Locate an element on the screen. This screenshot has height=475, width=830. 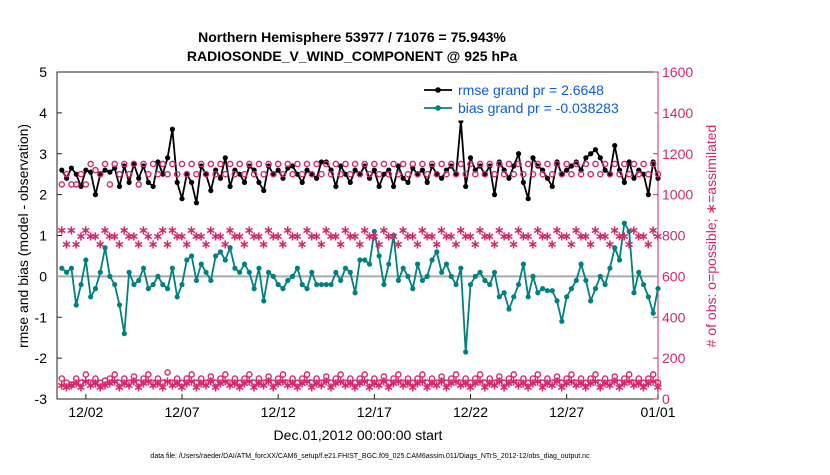
y-left-tick-label: 5 is located at coordinates (43, 72).